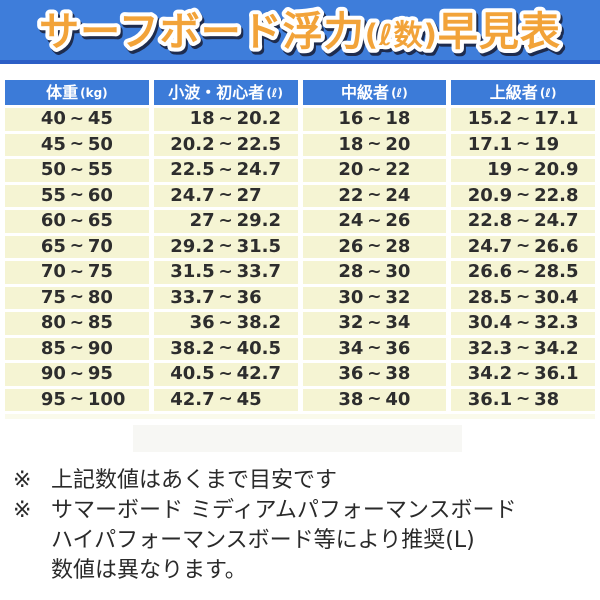  I want to click on range-min: 38, so click(351, 399).